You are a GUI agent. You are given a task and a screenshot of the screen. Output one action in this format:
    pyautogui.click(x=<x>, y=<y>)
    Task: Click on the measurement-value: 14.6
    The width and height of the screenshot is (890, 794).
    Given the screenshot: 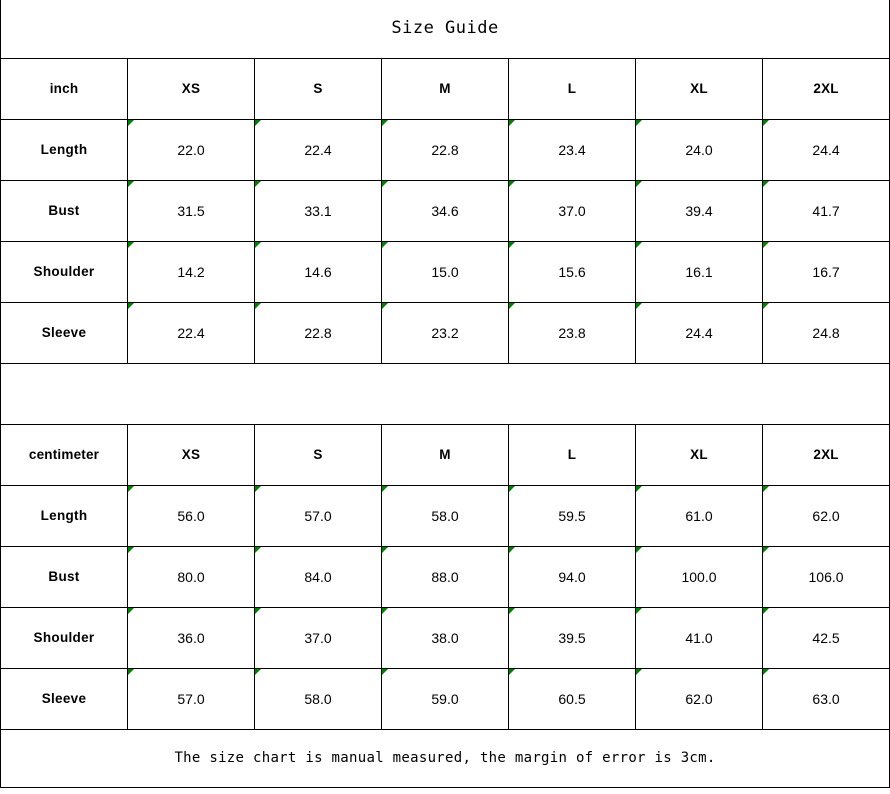 What is the action you would take?
    pyautogui.click(x=318, y=271)
    